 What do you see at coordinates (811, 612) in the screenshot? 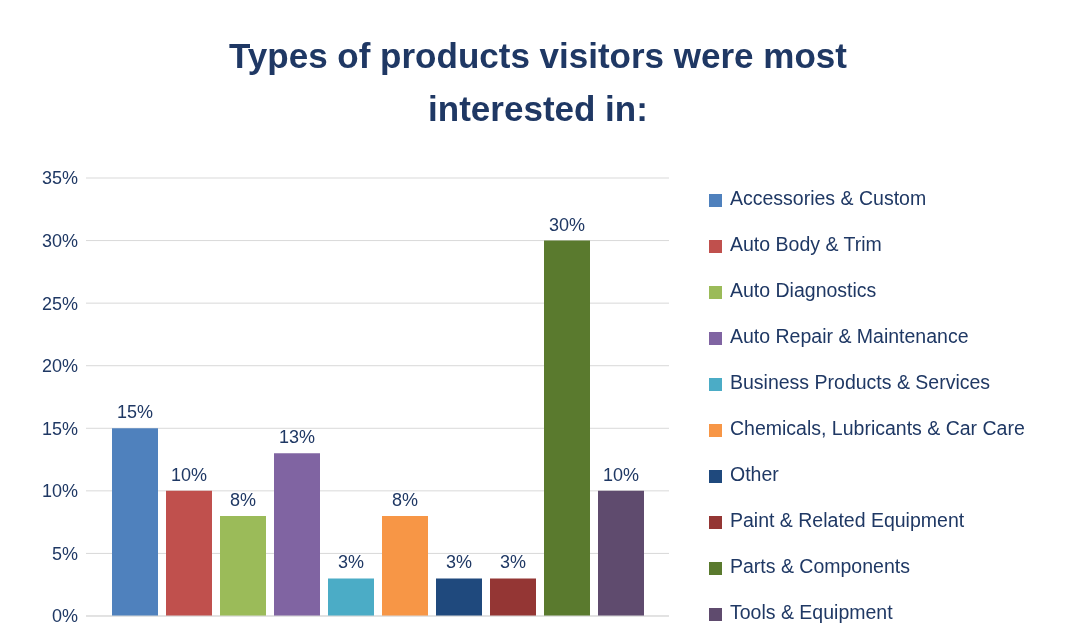
I see `legend-label: Tools & Equipment` at bounding box center [811, 612].